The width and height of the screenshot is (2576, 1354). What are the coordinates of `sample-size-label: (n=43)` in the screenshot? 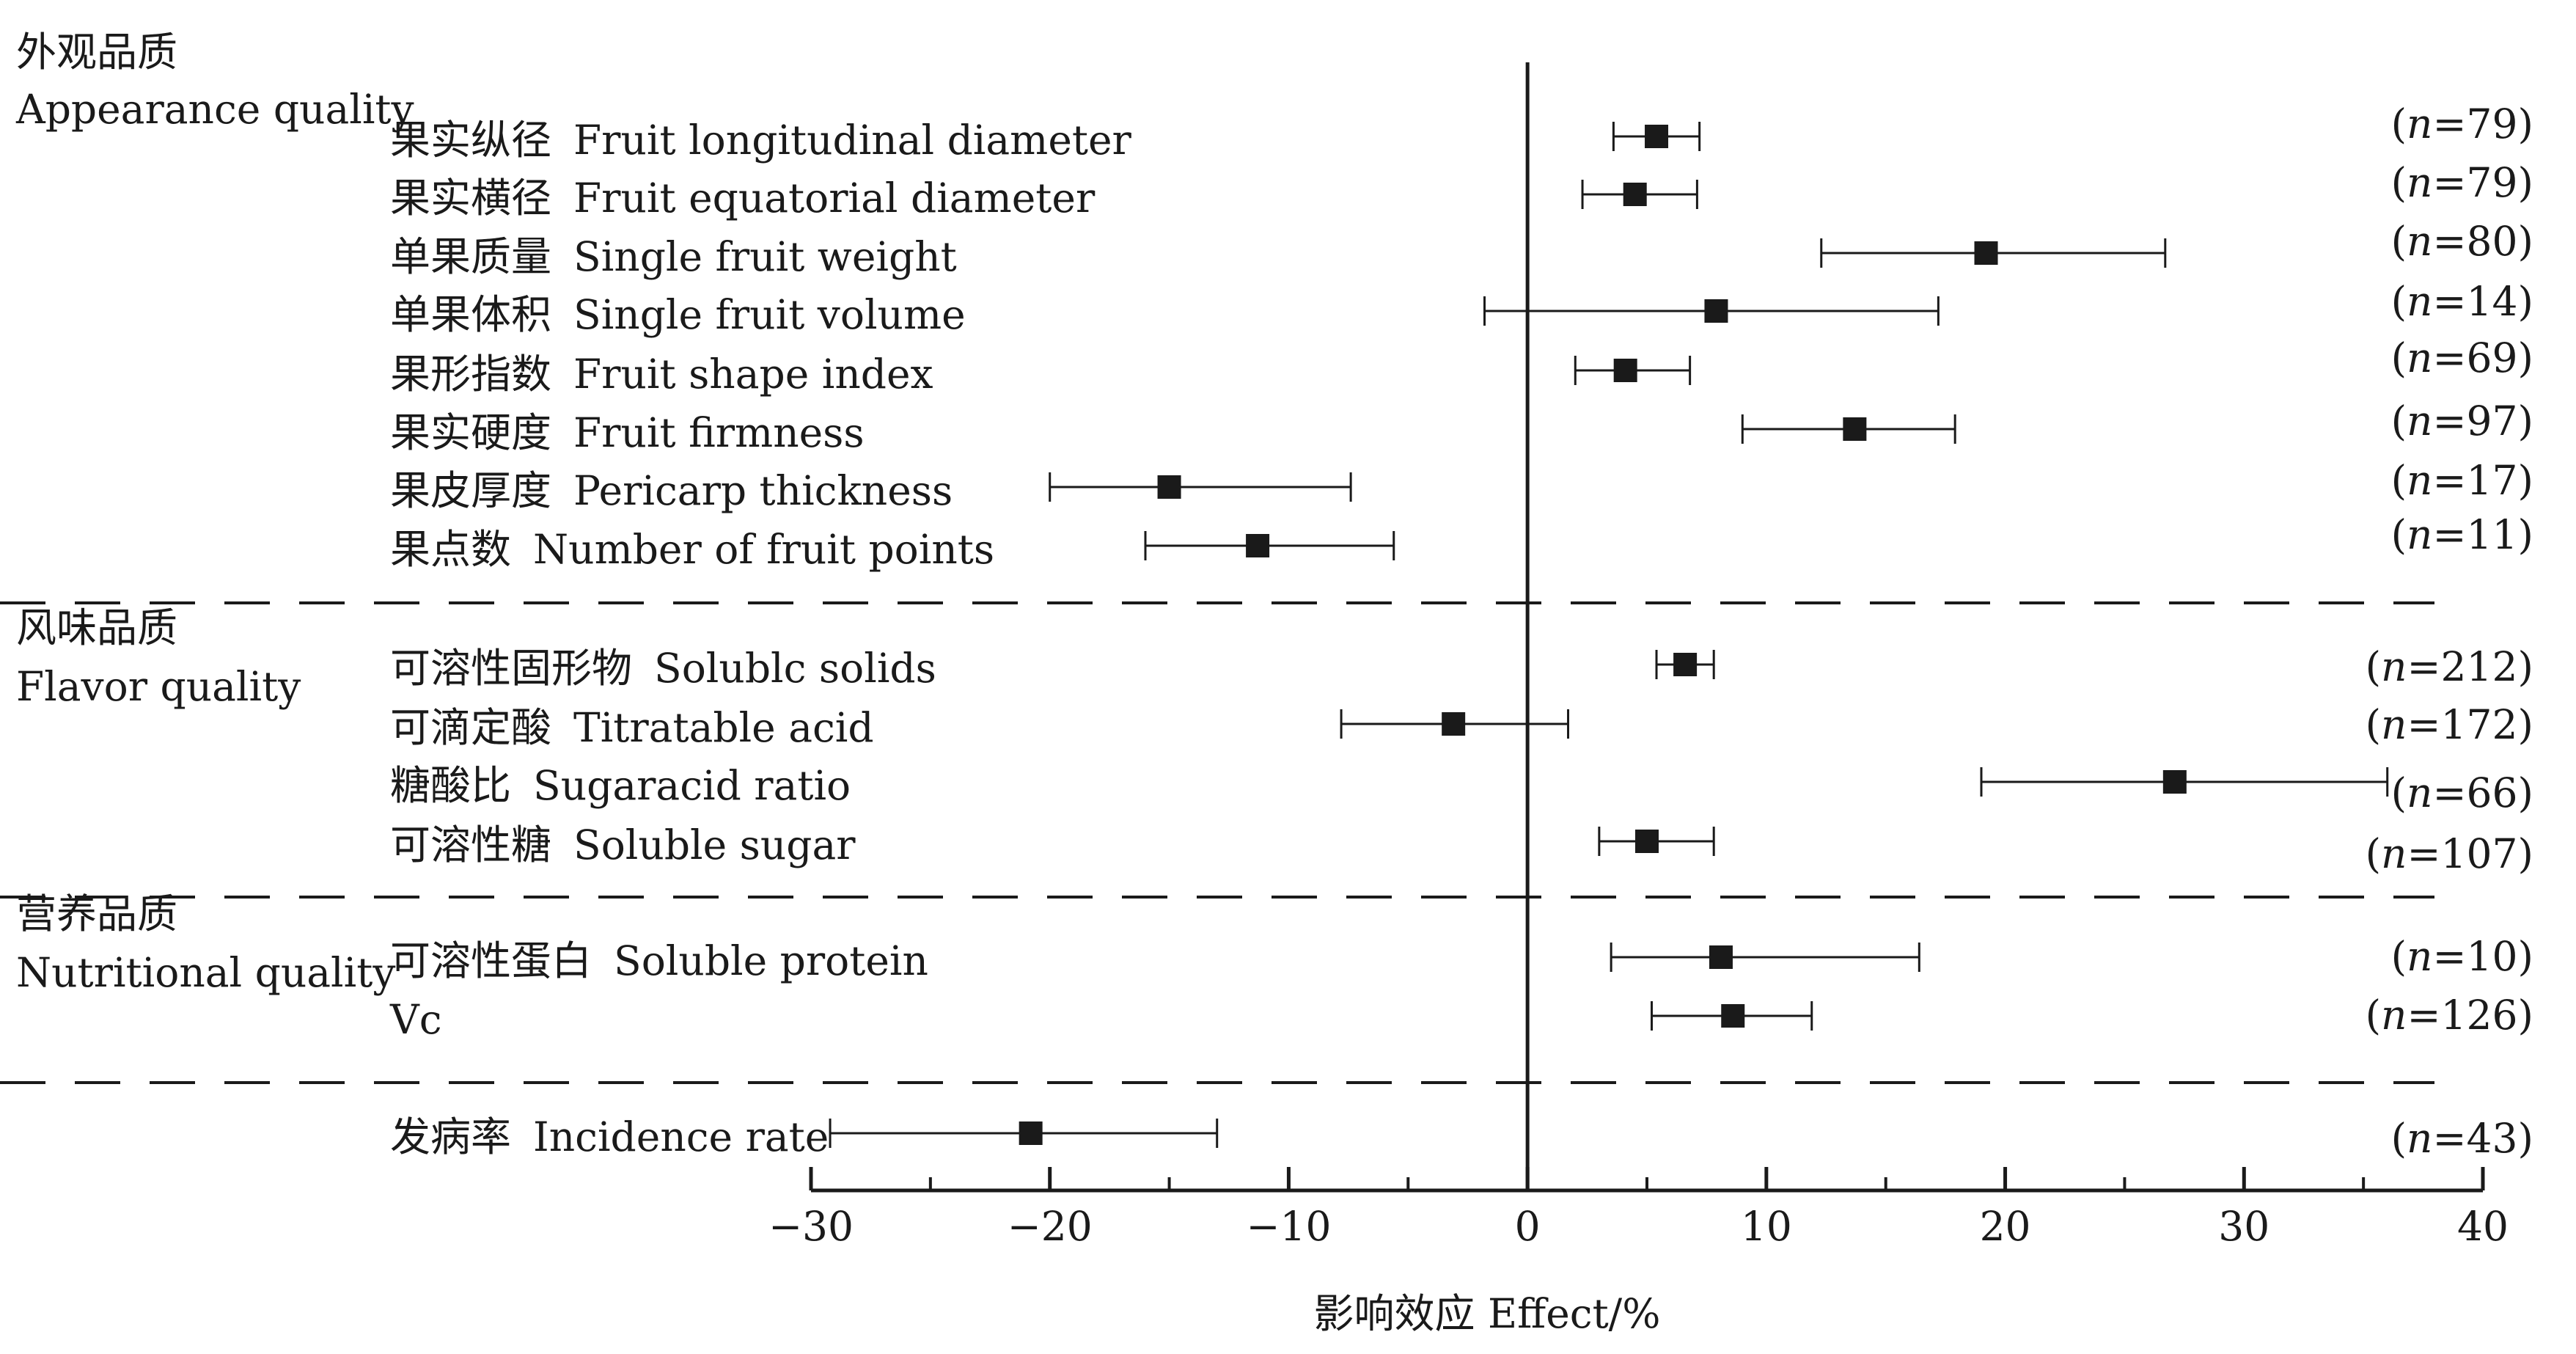 It's located at (2462, 1139).